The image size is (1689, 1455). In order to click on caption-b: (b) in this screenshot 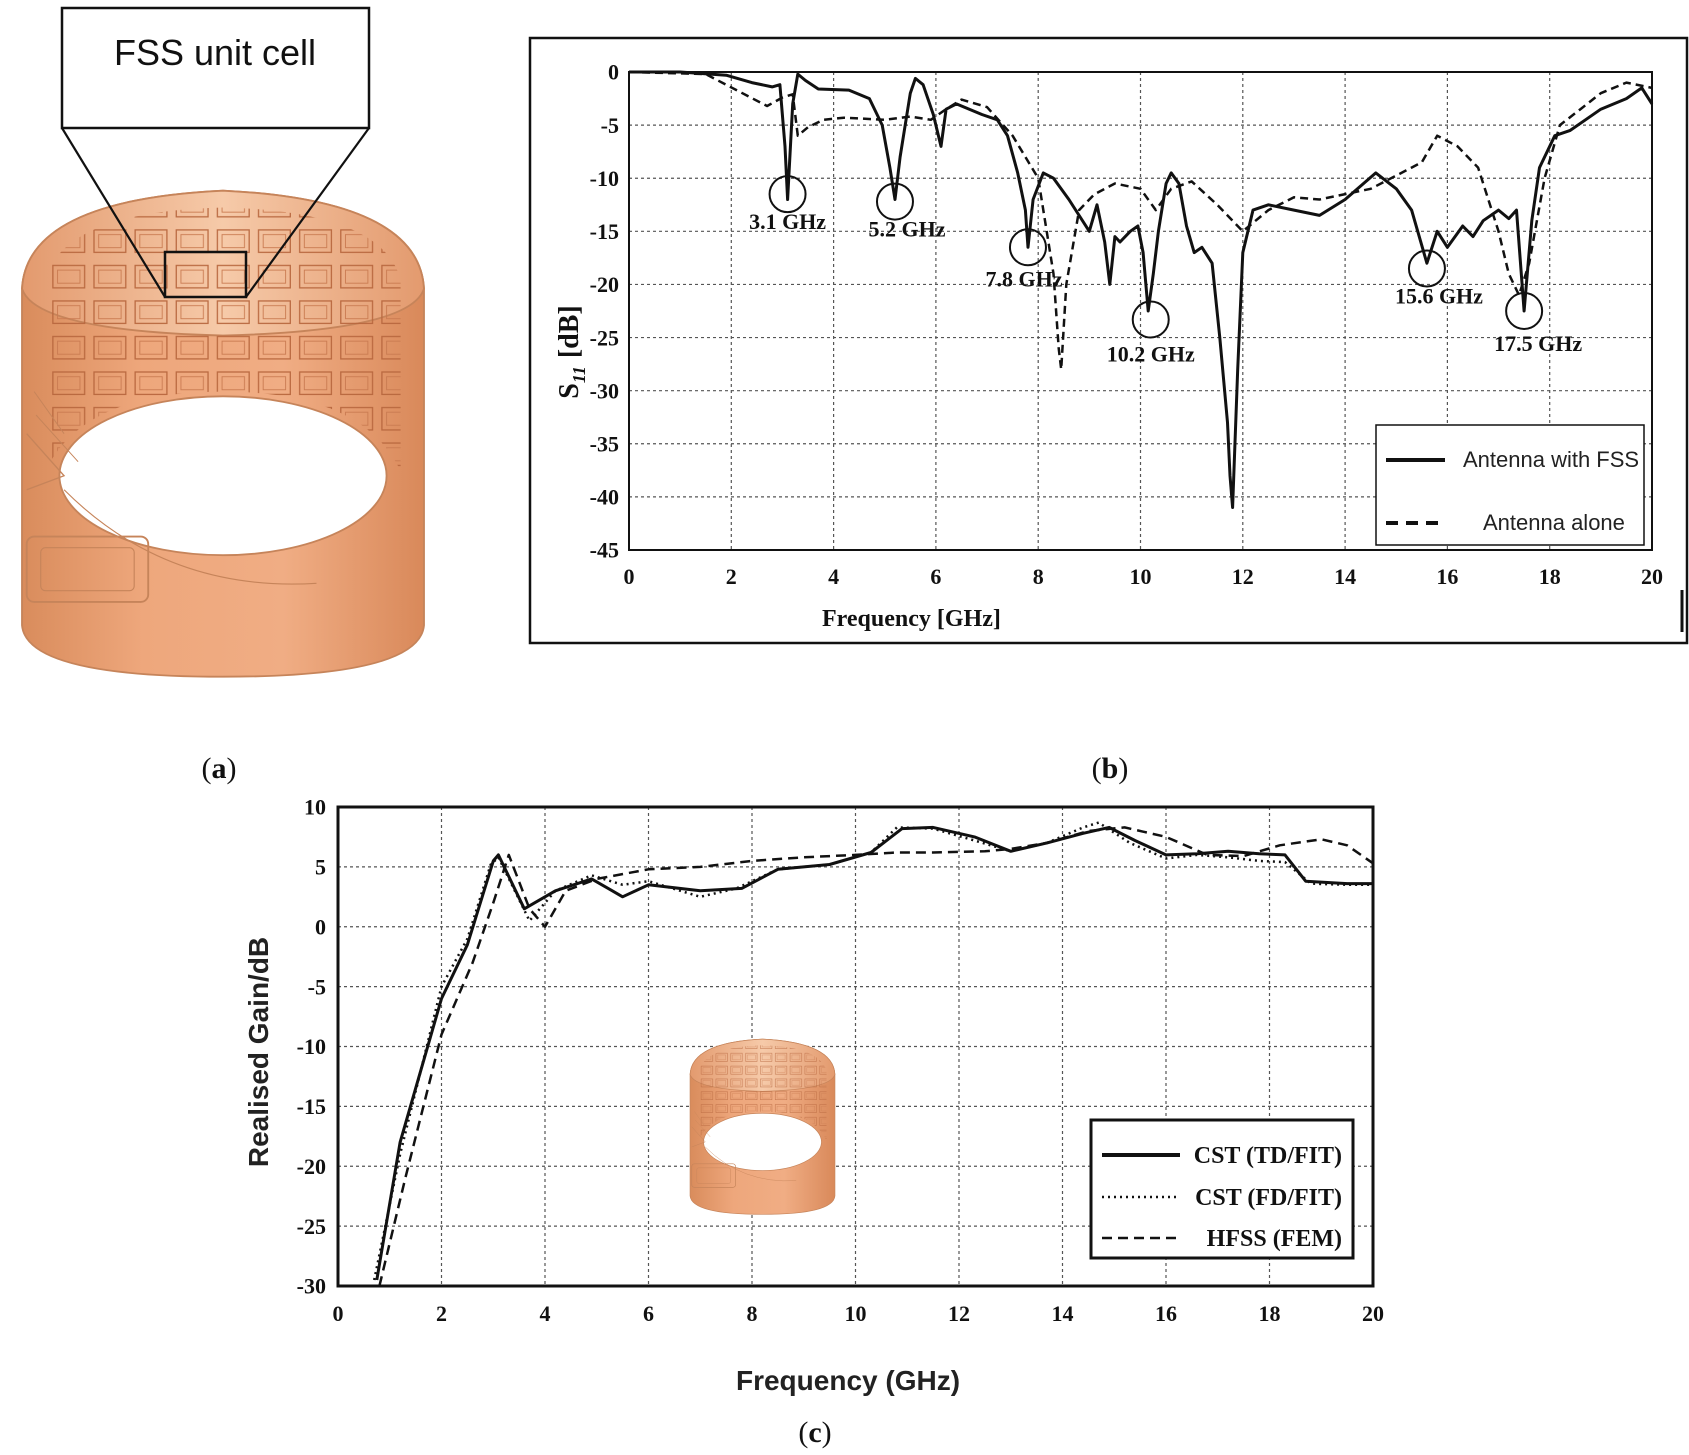, I will do `click(1110, 768)`.